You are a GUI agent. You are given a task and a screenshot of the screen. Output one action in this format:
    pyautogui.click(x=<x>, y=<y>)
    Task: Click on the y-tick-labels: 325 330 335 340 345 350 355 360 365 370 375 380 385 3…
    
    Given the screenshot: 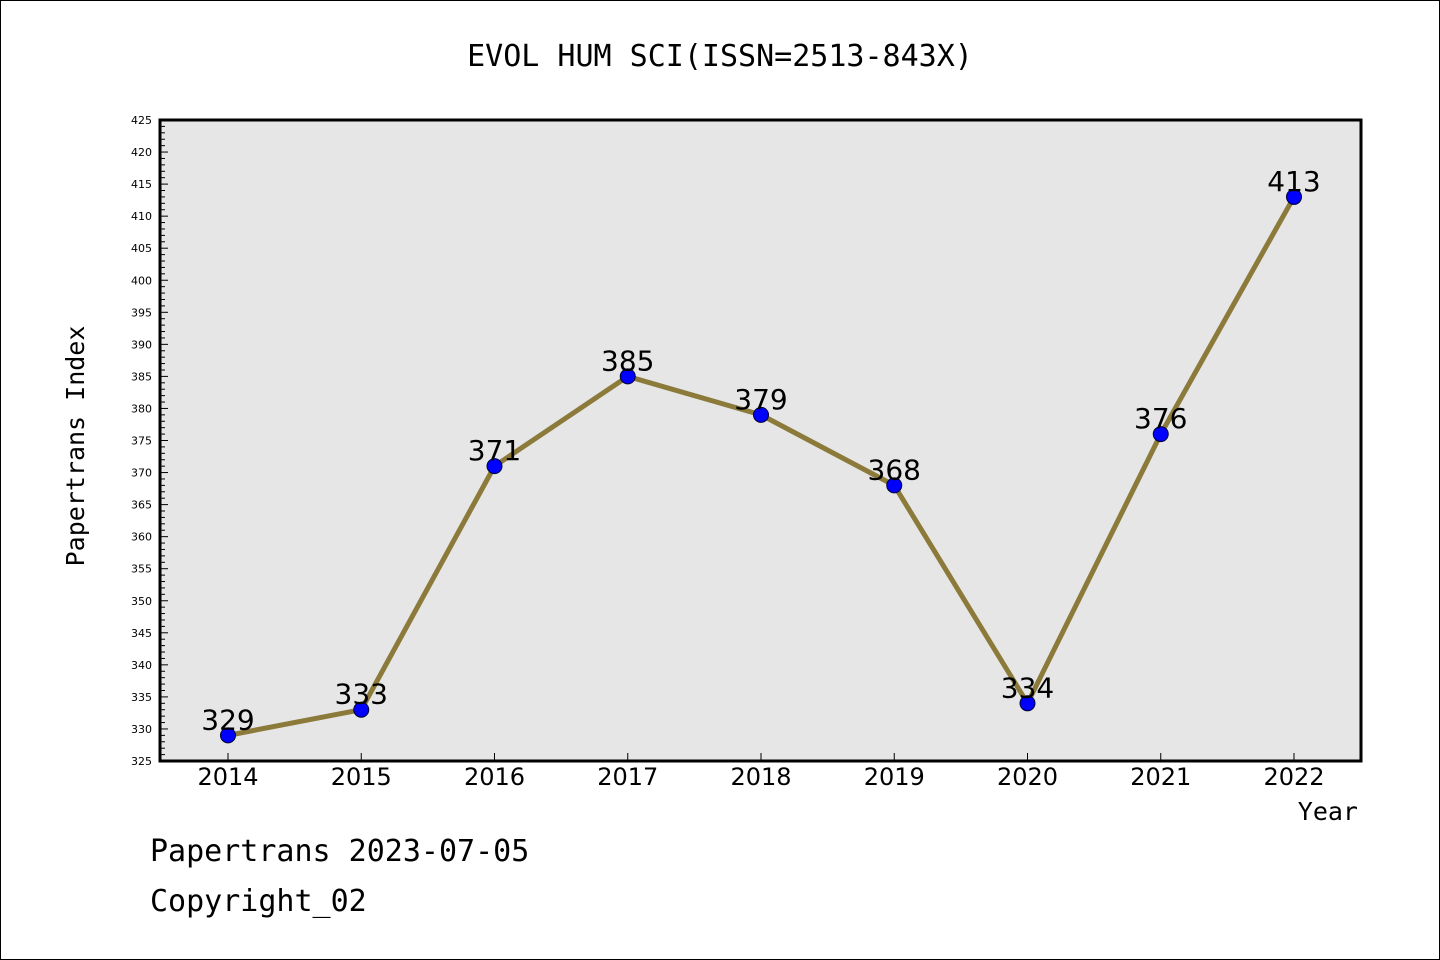 What is the action you would take?
    pyautogui.click(x=141, y=441)
    